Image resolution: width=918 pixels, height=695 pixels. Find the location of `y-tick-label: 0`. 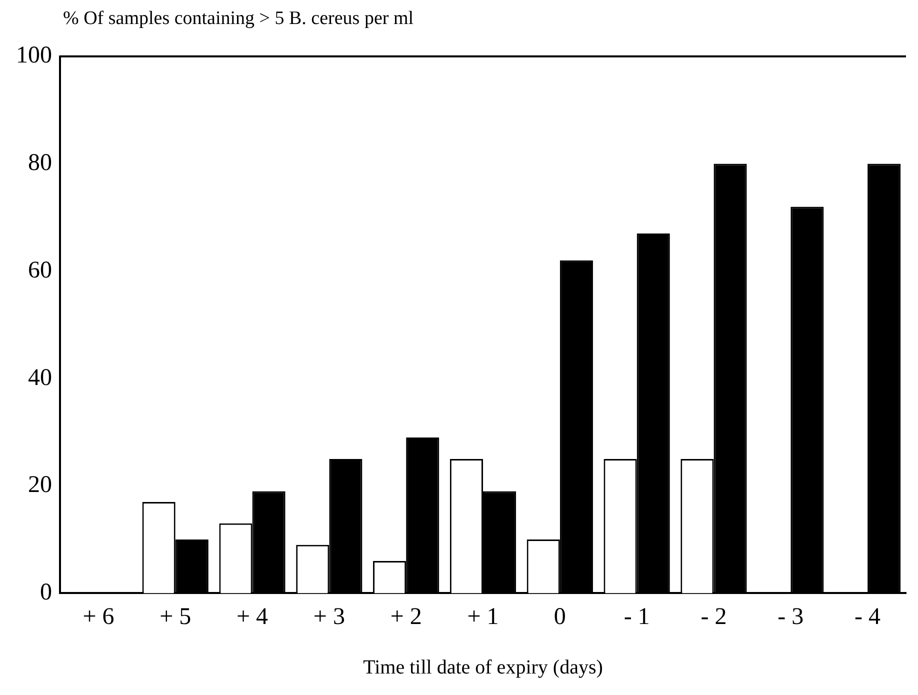

y-tick-label: 0 is located at coordinates (46, 592).